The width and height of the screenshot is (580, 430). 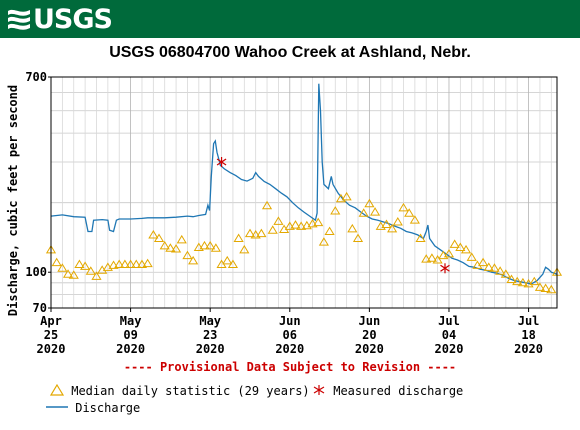 I want to click on usgs-wave-logo-icon, so click(x=19, y=19).